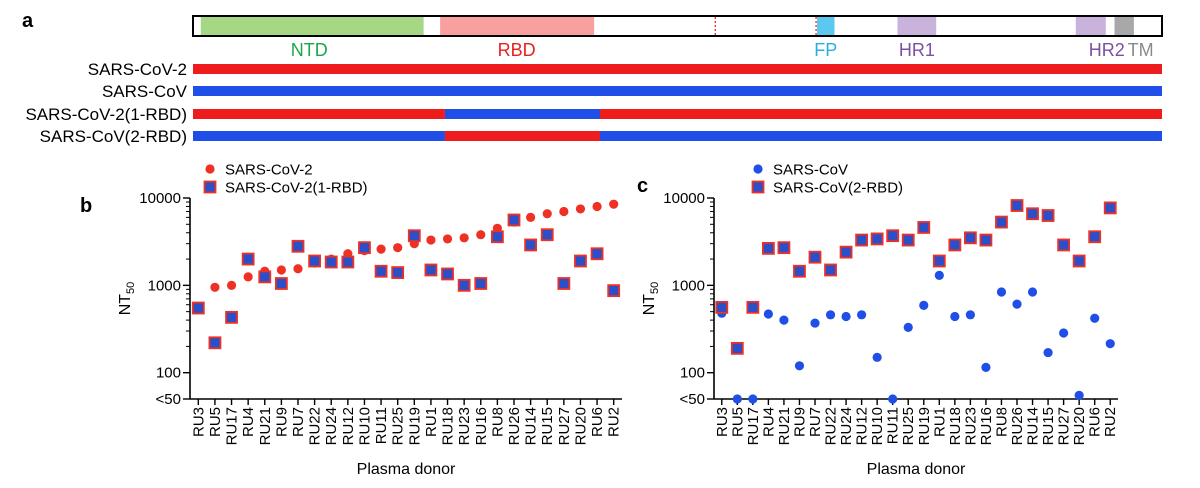 The image size is (1200, 488). I want to click on x-tick-label: RU2, so click(1110, 422).